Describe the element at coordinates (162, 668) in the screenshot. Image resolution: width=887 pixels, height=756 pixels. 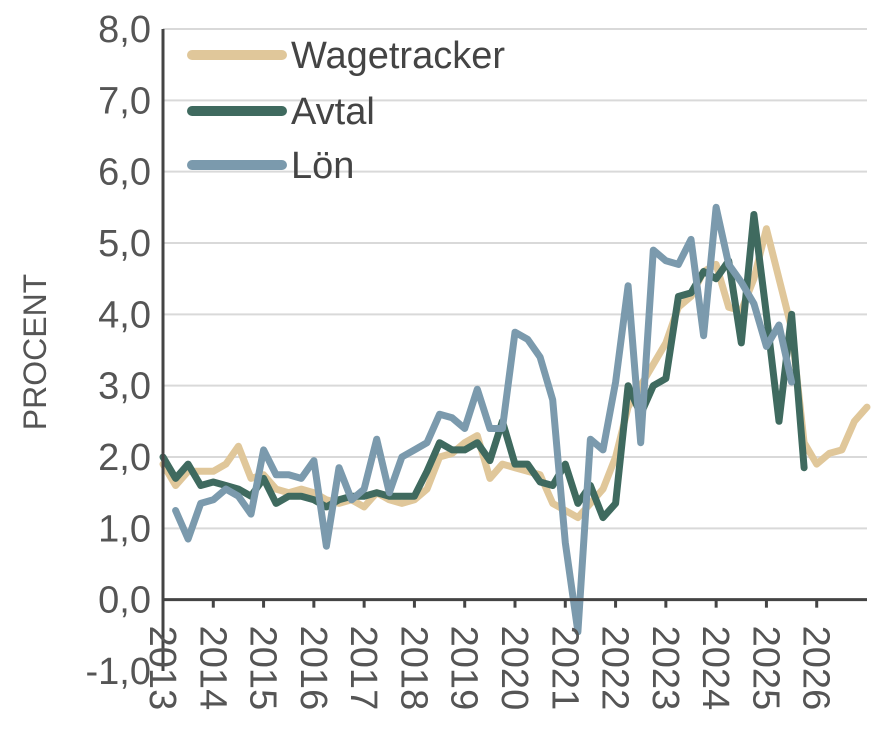
I see `x-tick-label: 2013` at that location.